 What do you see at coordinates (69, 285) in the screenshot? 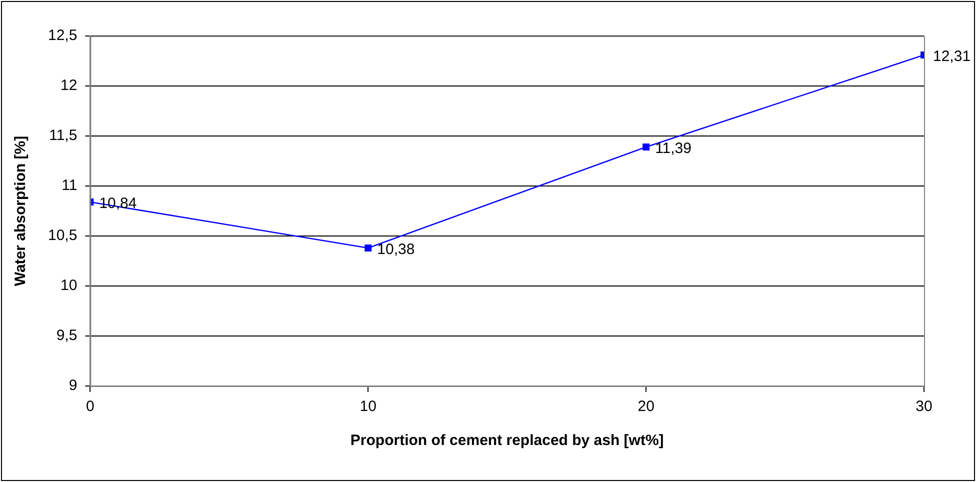
I see `y-tick-label: 10` at bounding box center [69, 285].